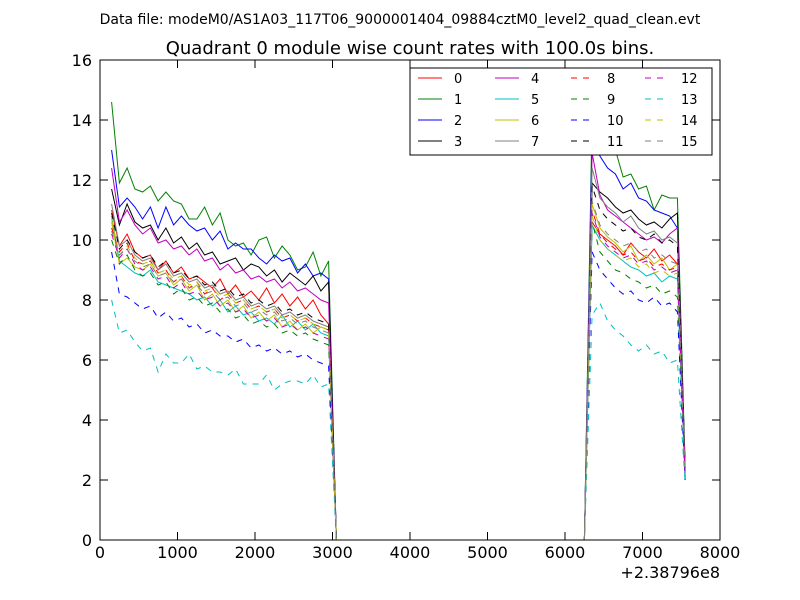 This screenshot has height=600, width=800. I want to click on legend-label: 9, so click(611, 100).